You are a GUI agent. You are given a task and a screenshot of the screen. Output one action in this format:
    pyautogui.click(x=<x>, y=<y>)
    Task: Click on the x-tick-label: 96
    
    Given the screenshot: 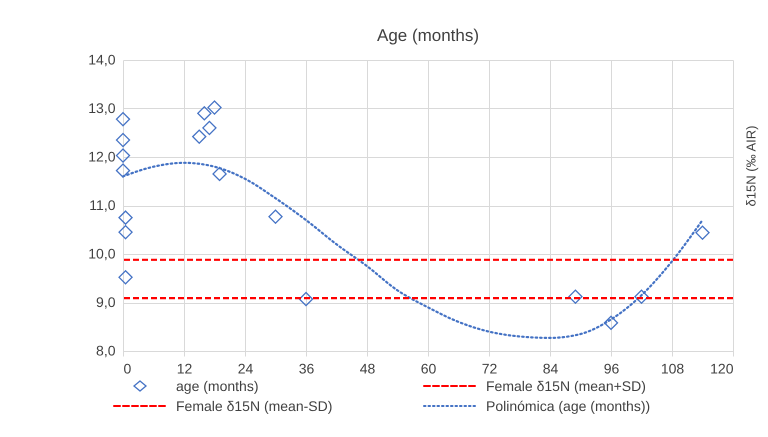 What is the action you would take?
    pyautogui.click(x=612, y=368)
    